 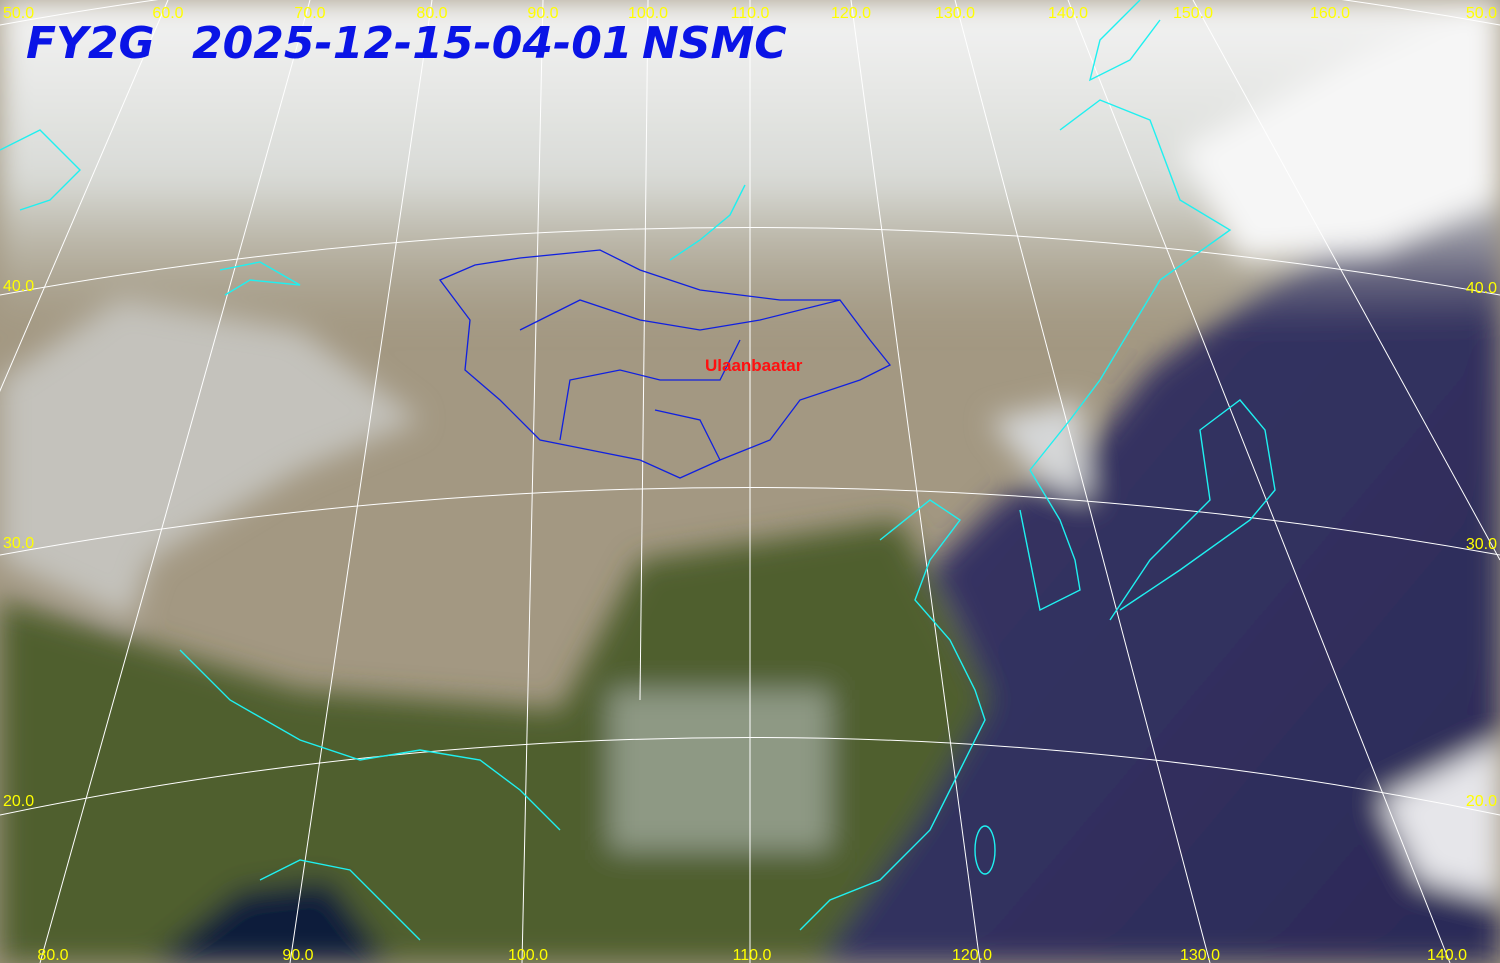 I want to click on grid-label-top: 50.0, so click(x=18, y=13).